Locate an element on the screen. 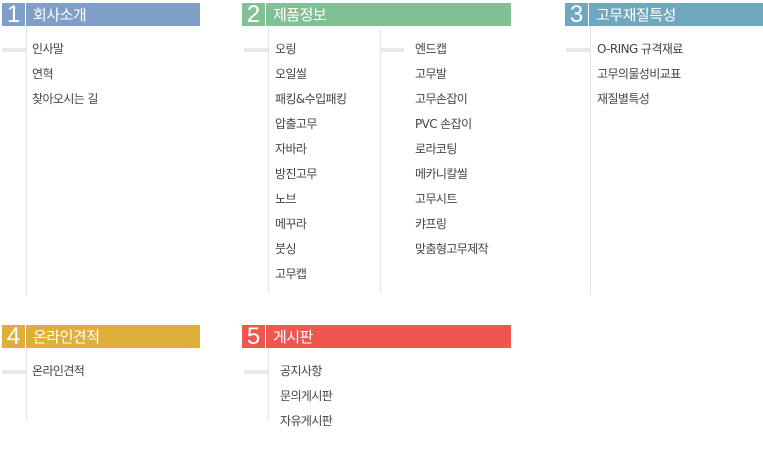 The height and width of the screenshot is (451, 763). section-header-3: 3 고무재질특성 is located at coordinates (664, 15).